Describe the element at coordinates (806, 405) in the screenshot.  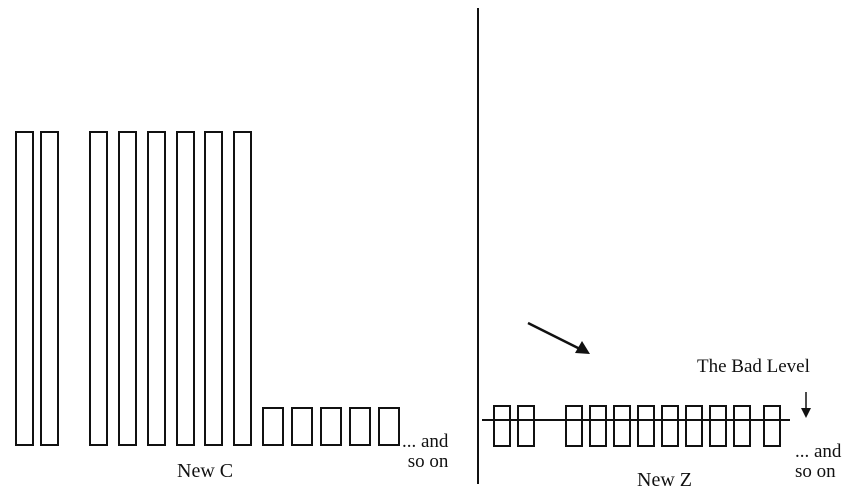
I see `bad-level-arrow` at that location.